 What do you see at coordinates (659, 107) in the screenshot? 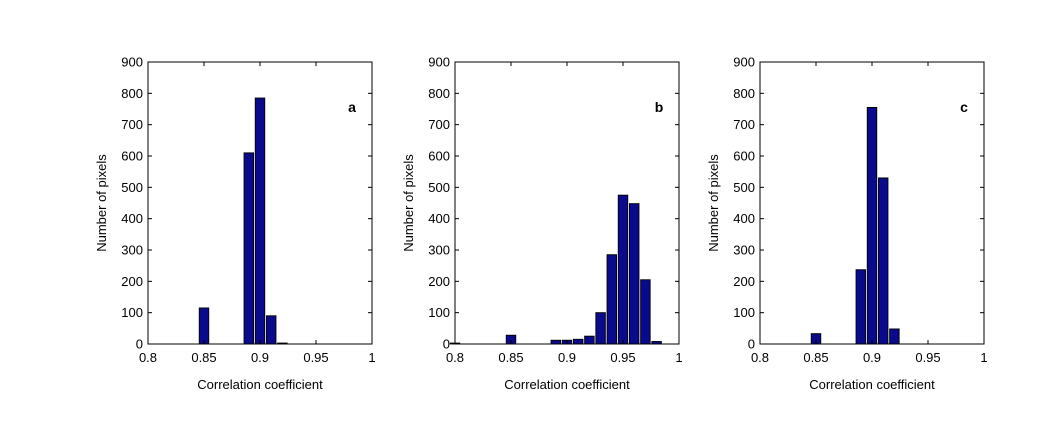
I see `panel-label: b` at bounding box center [659, 107].